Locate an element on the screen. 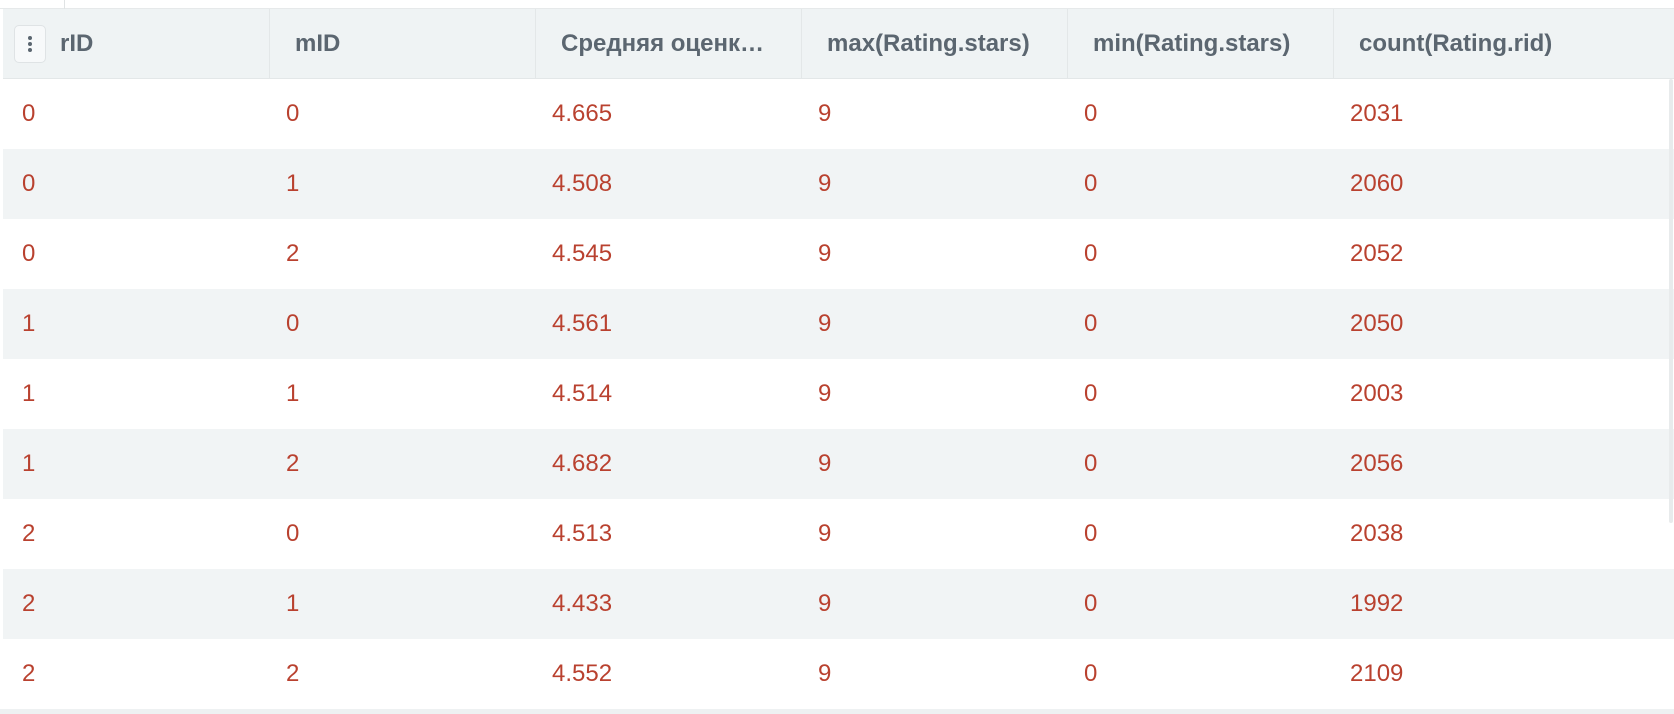 The height and width of the screenshot is (714, 1674). table-cell: 2060 is located at coordinates (1377, 183).